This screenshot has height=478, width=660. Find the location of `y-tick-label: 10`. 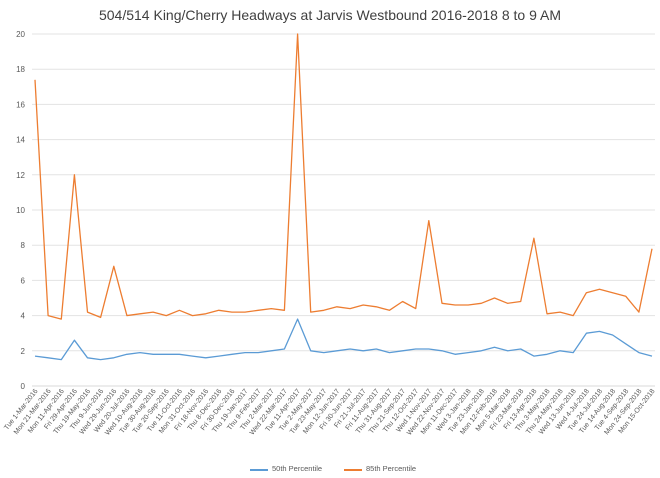

y-tick-label: 10 is located at coordinates (20, 210).